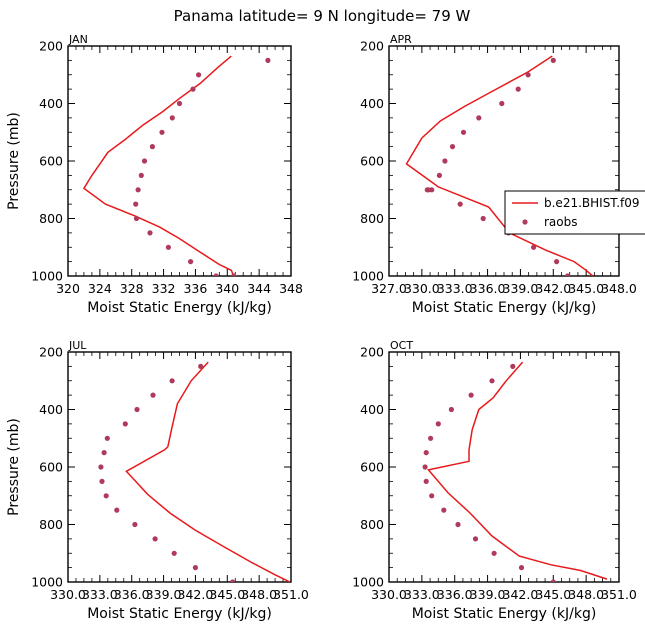 The image size is (645, 640). Describe the element at coordinates (401, 39) in the screenshot. I see `panel-label: APR` at that location.